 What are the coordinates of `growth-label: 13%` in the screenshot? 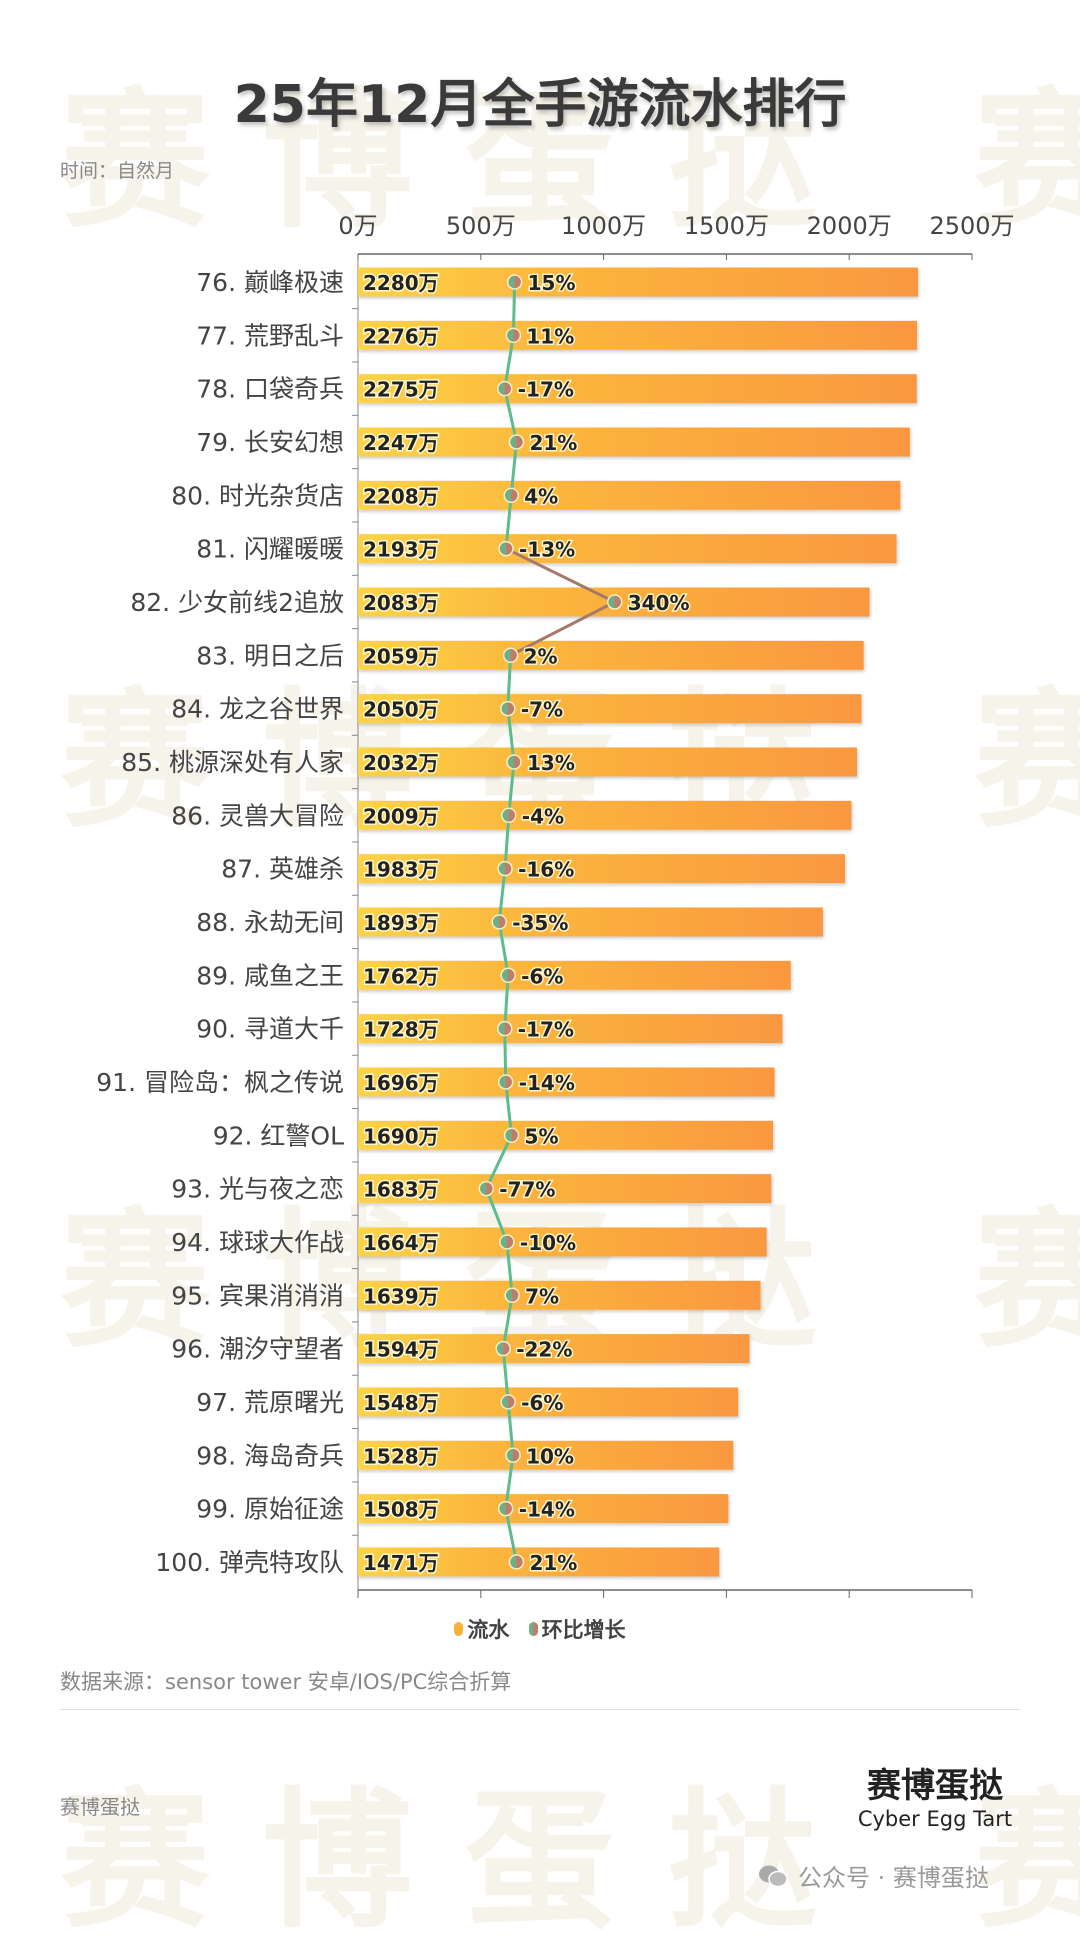 It's located at (551, 763).